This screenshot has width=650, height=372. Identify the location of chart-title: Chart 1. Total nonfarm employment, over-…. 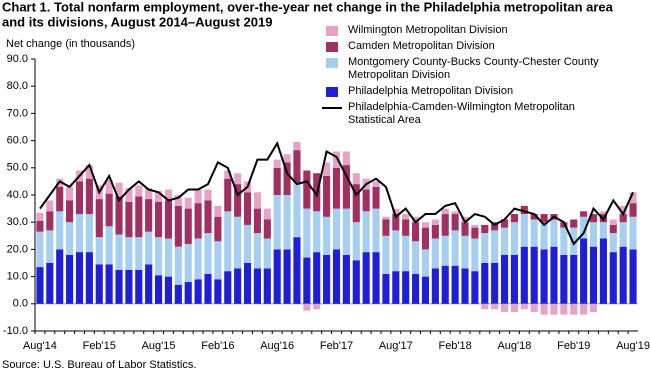
(308, 7).